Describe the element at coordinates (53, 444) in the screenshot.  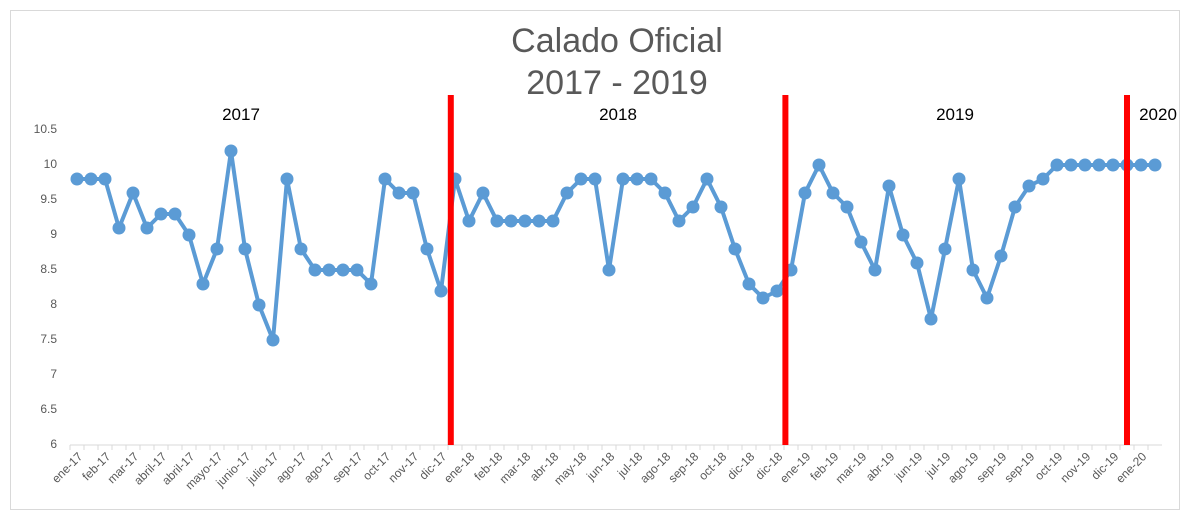
I see `y-tick-label: 6` at that location.